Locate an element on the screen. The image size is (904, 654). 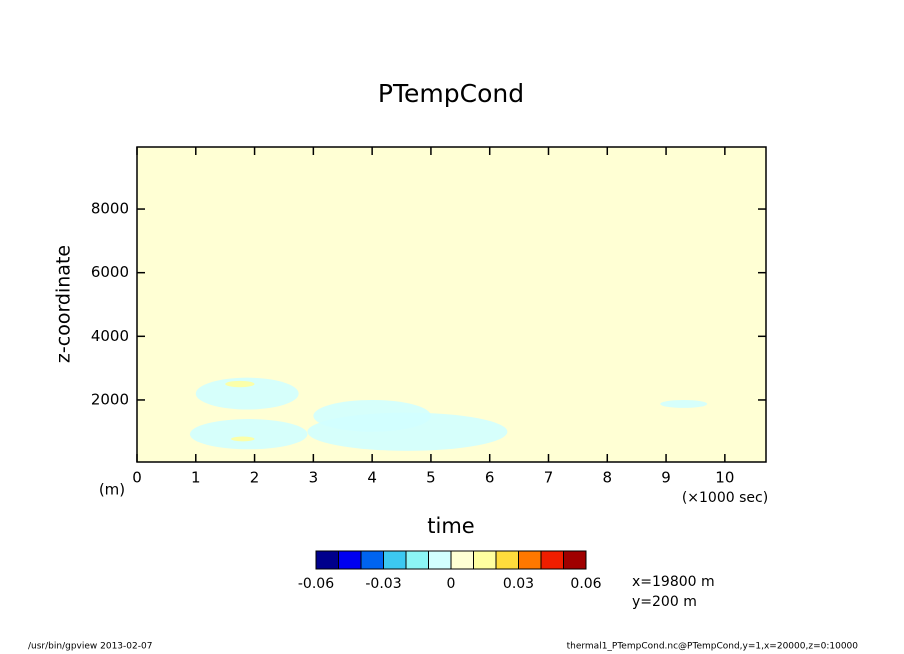
colorbar-tick-label: 0.06 is located at coordinates (585, 584).